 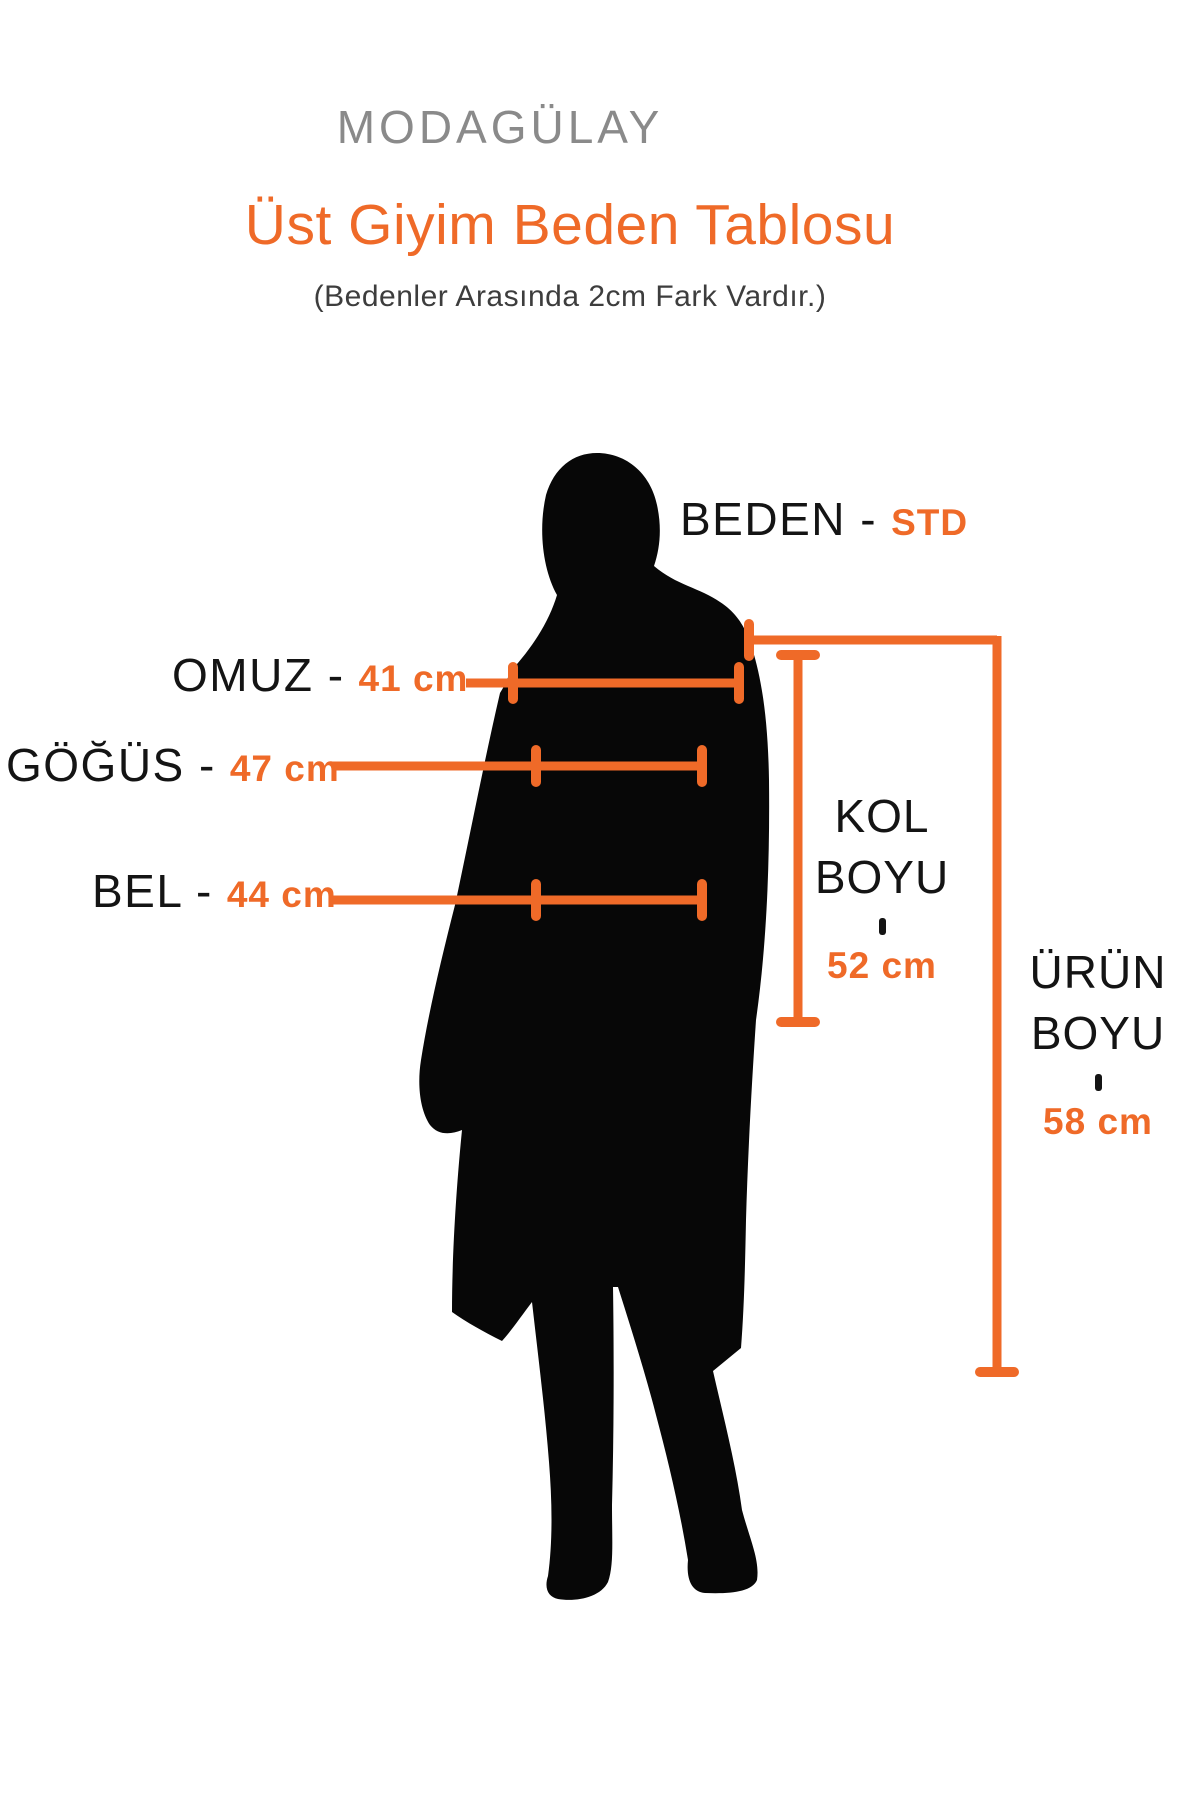 What do you see at coordinates (413, 678) in the screenshot?
I see `omuz-value: 41 cm` at bounding box center [413, 678].